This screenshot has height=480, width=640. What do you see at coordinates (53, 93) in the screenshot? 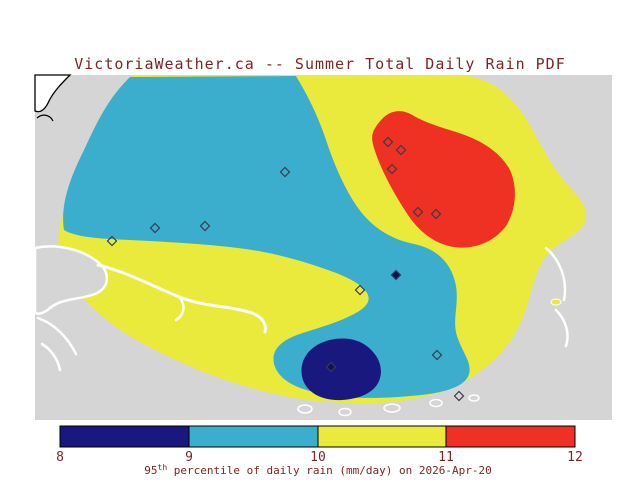
I see `coastline-topleft-landmass` at bounding box center [53, 93].